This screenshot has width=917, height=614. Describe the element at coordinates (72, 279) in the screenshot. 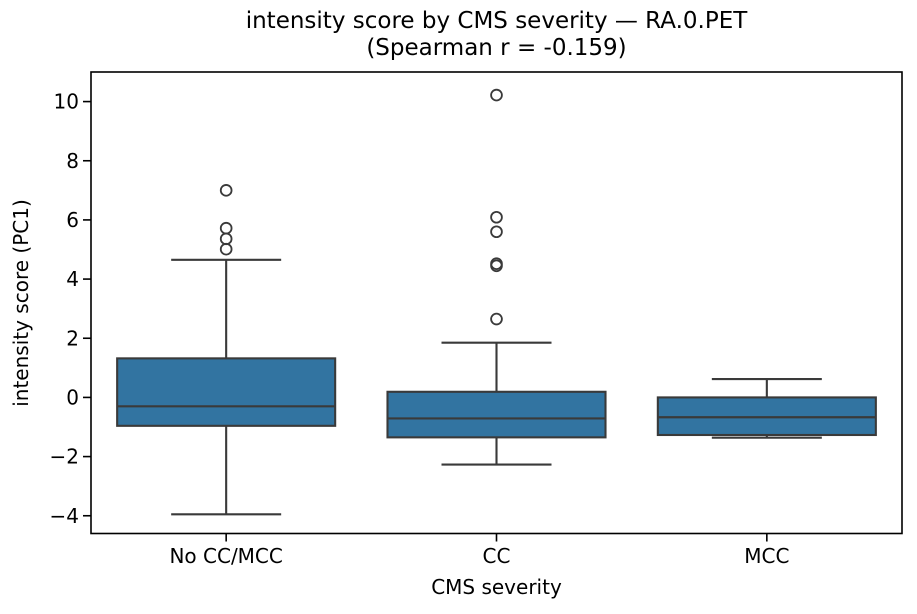

I see `y-tick-label: 4` at that location.